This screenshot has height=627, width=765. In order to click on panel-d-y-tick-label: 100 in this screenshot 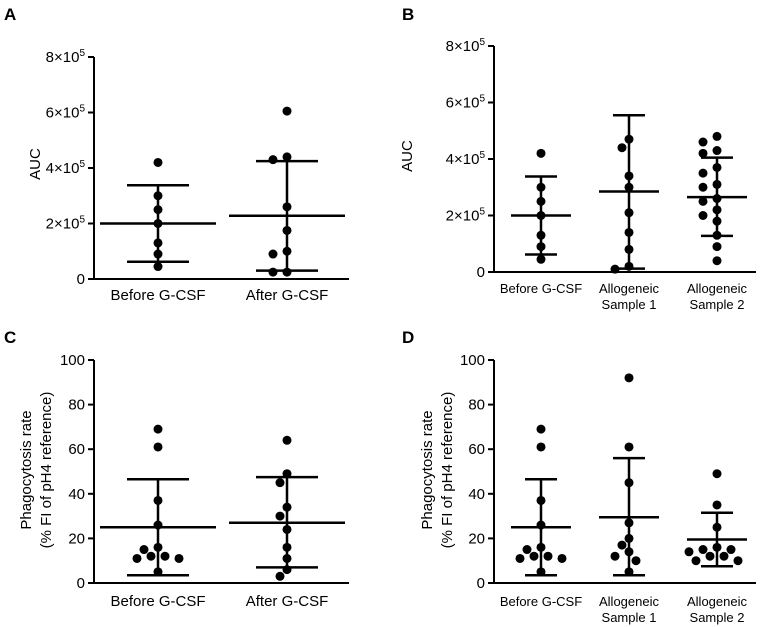, I will do `click(472, 360)`.